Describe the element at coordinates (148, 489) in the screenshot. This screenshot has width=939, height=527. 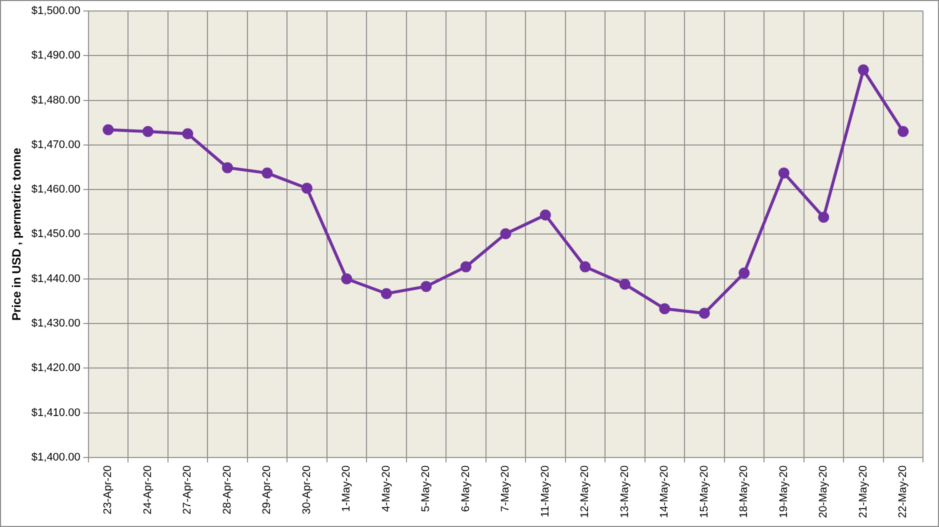
I see `x-tick-label: 24-Apr-20` at that location.